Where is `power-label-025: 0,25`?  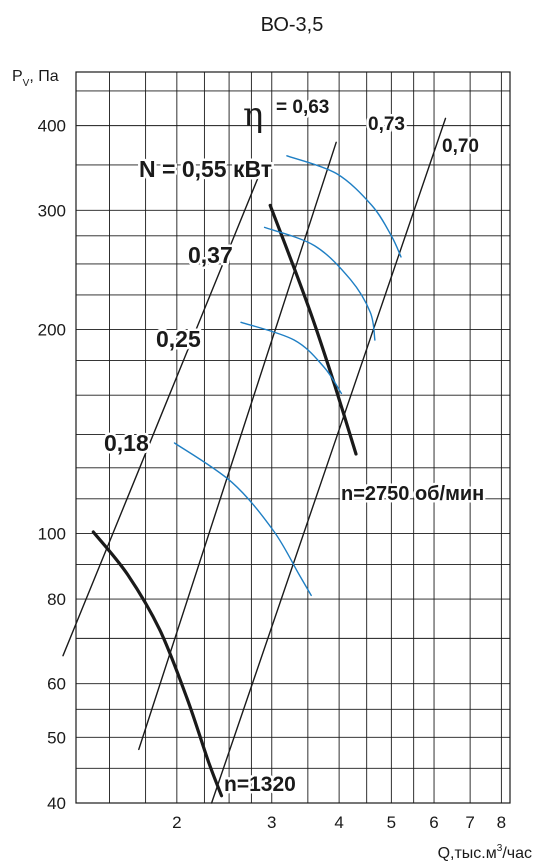 power-label-025: 0,25 is located at coordinates (178, 339).